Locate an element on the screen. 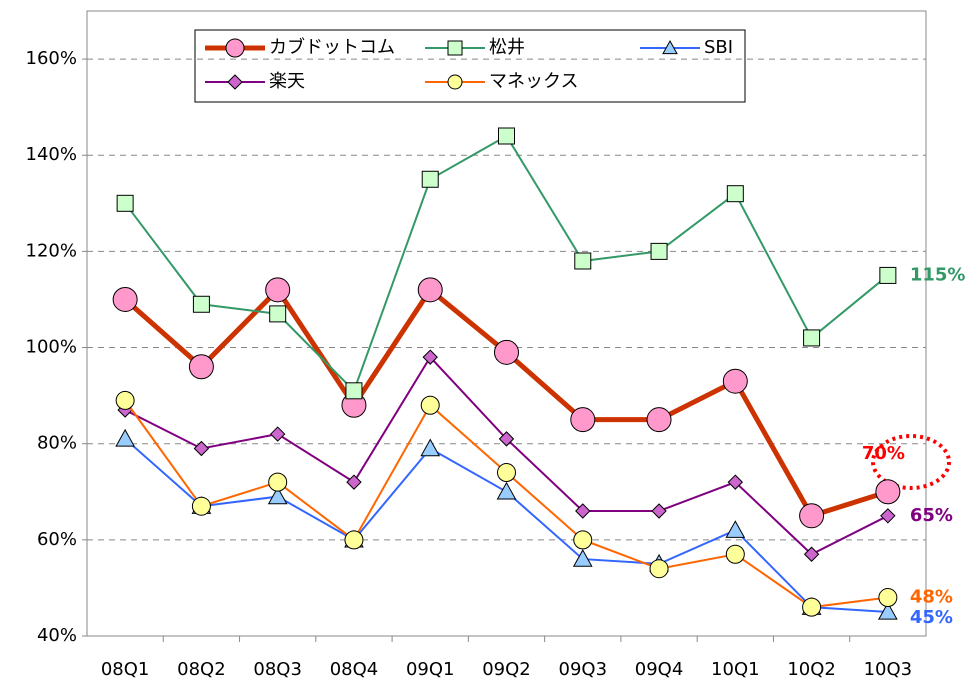 The width and height of the screenshot is (978, 688). y-tick-label: 60% is located at coordinates (57, 539).